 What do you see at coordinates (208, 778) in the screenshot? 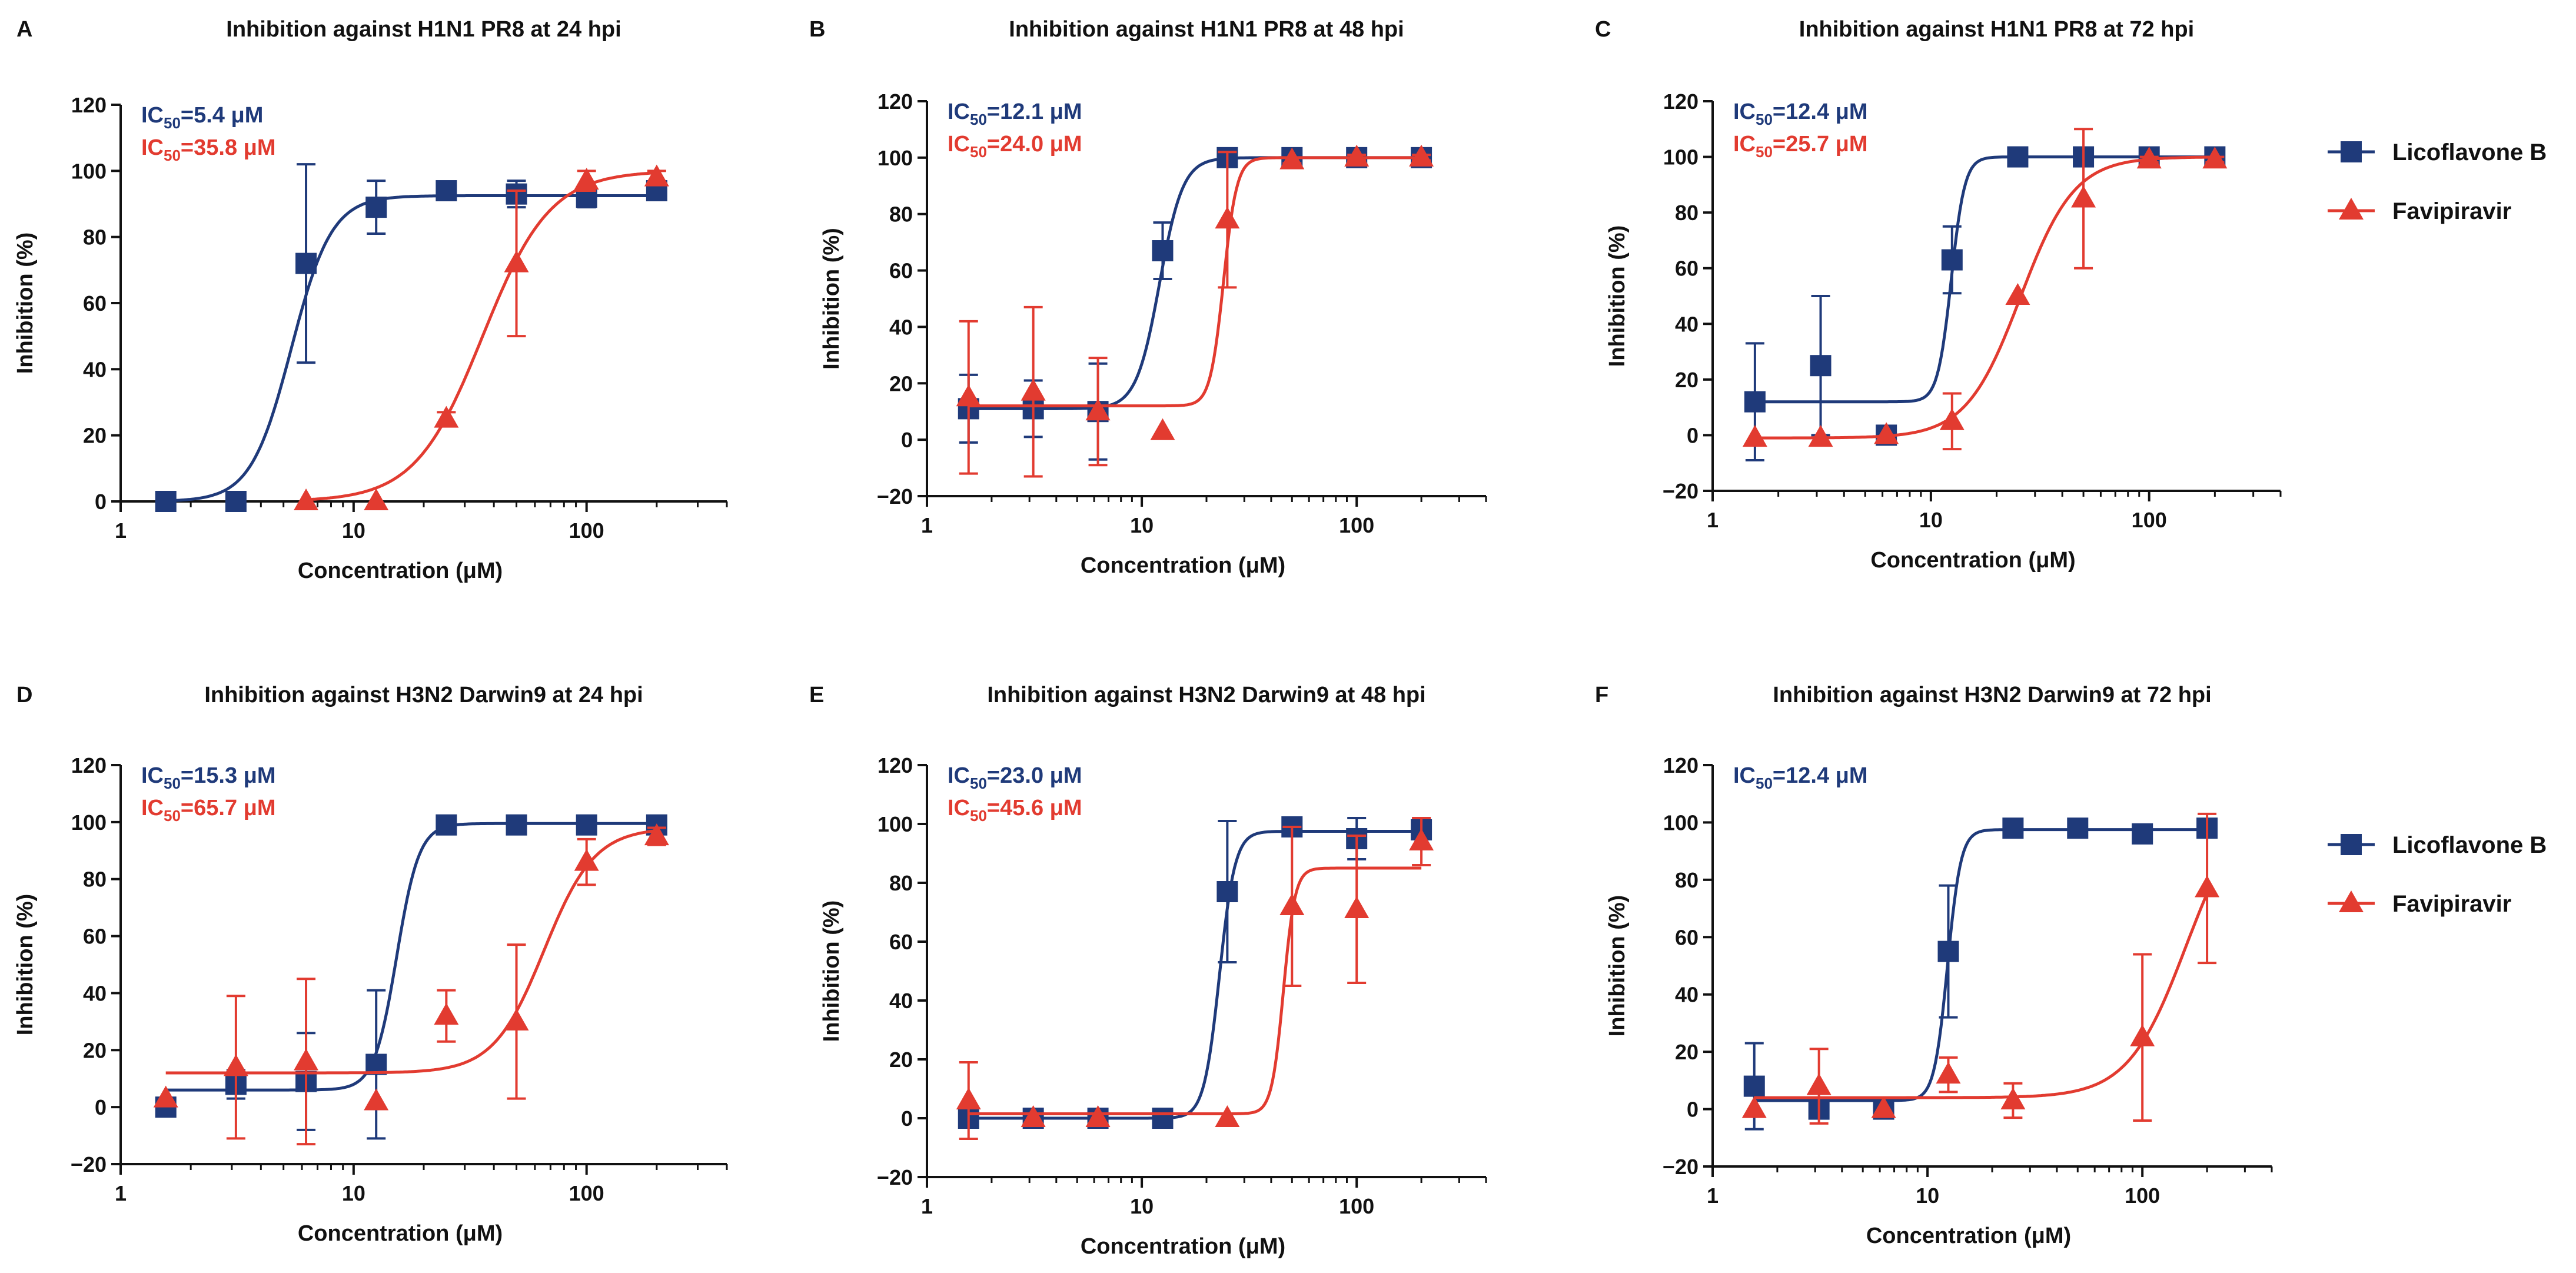
I see `ic50-annotation: IC50=15.3 μM` at bounding box center [208, 778].